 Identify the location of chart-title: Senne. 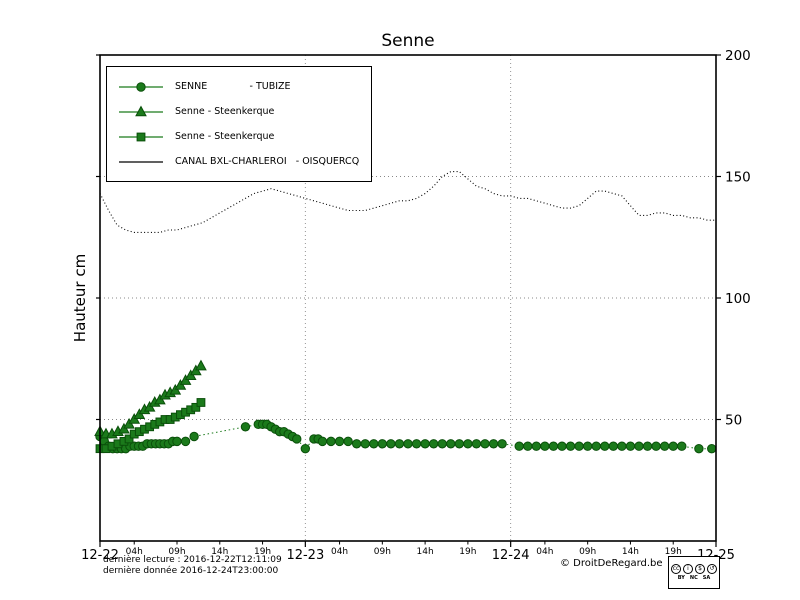
(408, 41).